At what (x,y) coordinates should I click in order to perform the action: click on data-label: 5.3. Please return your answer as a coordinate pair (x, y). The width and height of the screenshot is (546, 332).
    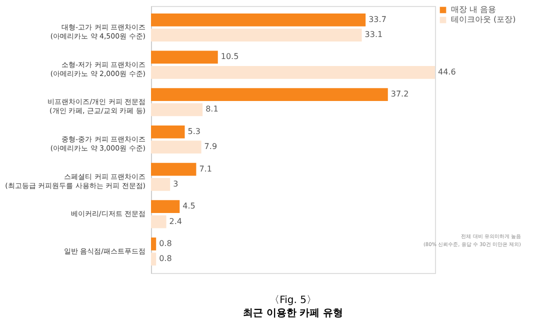
    Looking at the image, I should click on (194, 131).